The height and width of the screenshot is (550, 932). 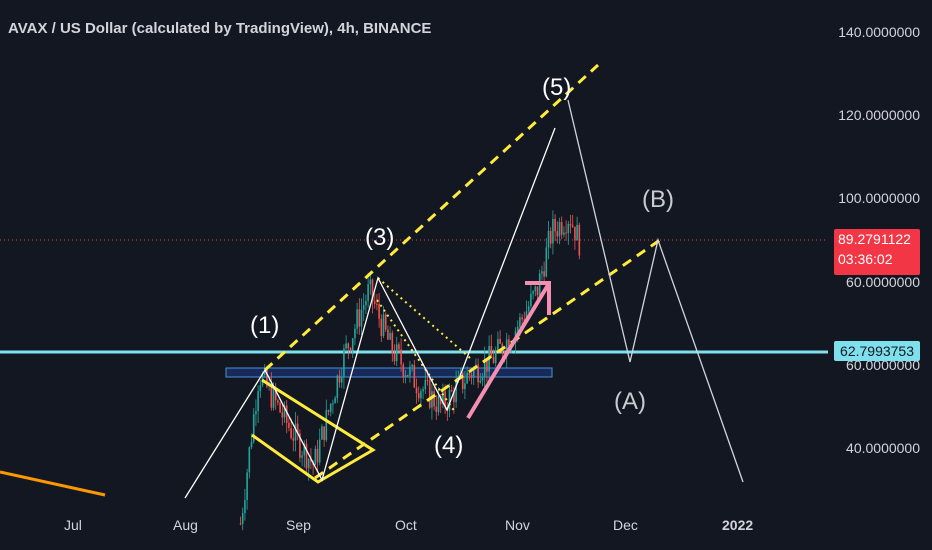 What do you see at coordinates (738, 525) in the screenshot?
I see `x-axis-label: 2022` at bounding box center [738, 525].